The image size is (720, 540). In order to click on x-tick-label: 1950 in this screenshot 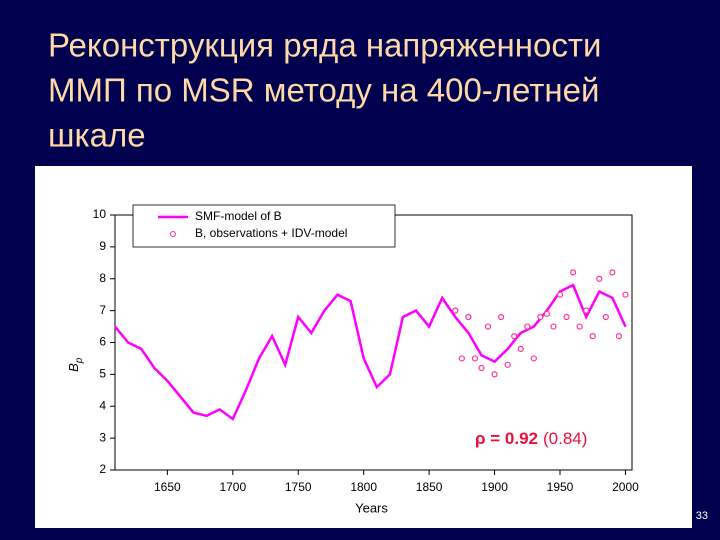, I will do `click(560, 487)`.